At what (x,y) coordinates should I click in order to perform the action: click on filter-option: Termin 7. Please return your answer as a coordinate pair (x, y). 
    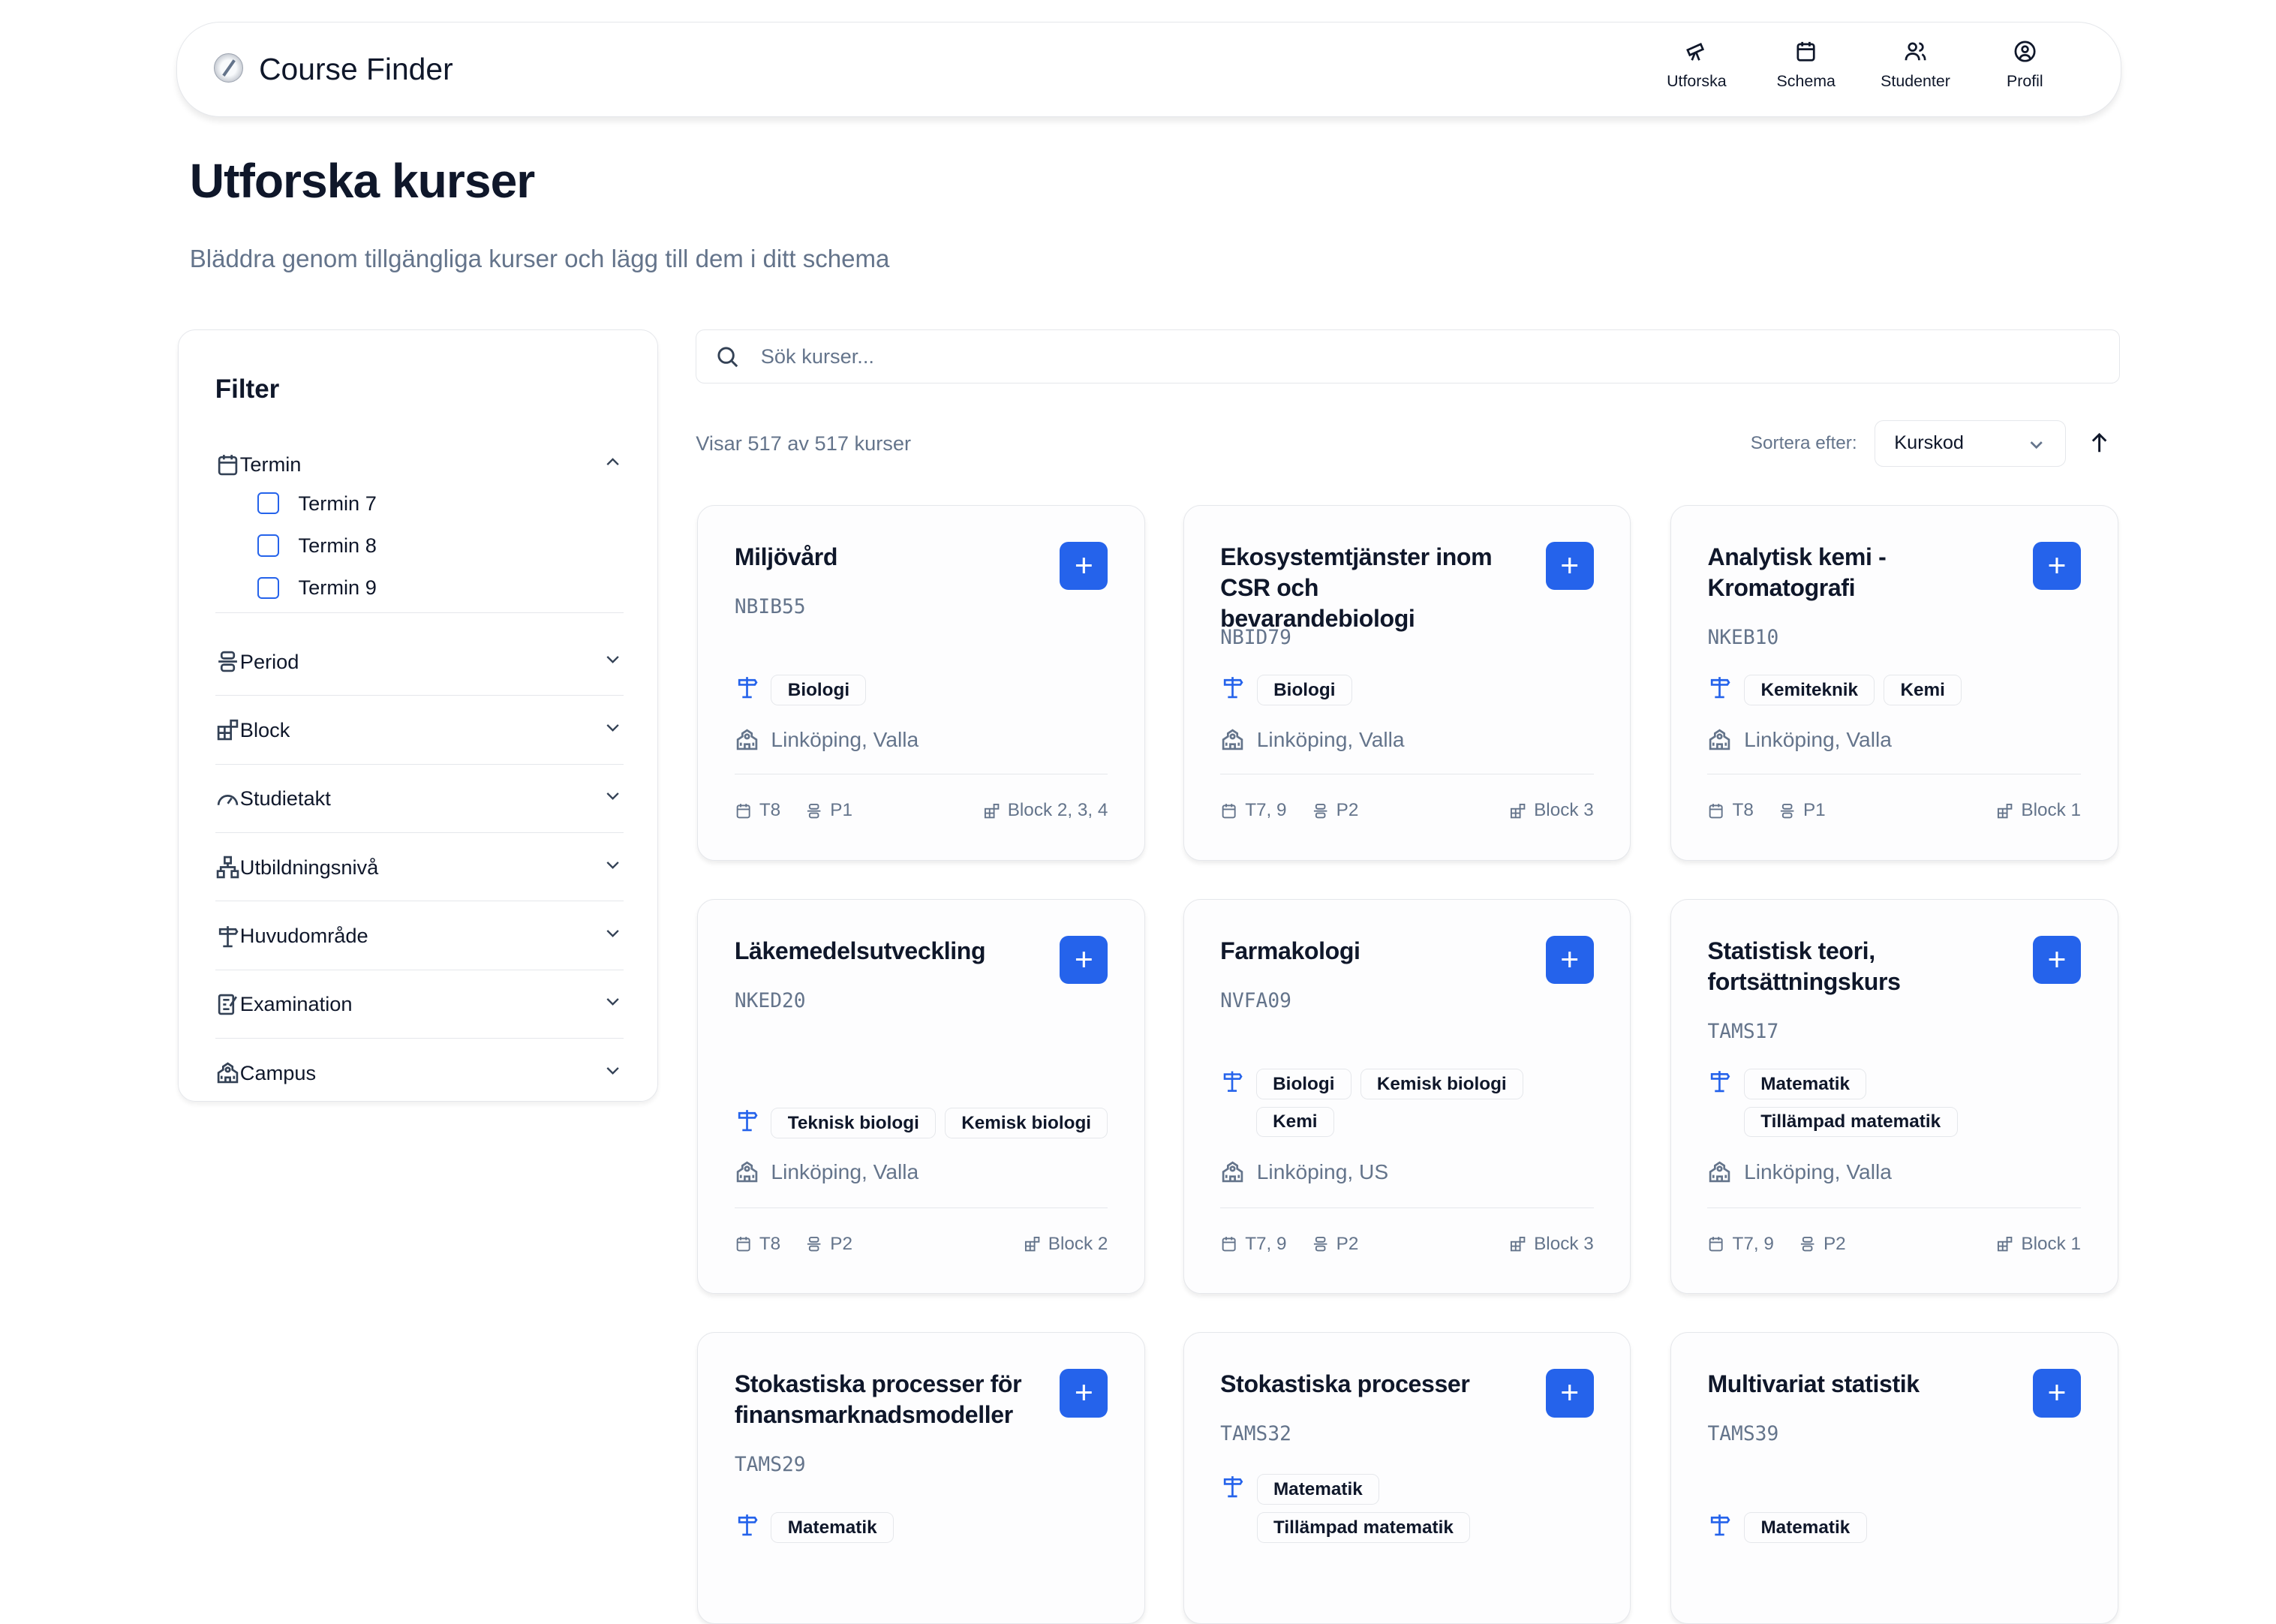
    Looking at the image, I should click on (440, 504).